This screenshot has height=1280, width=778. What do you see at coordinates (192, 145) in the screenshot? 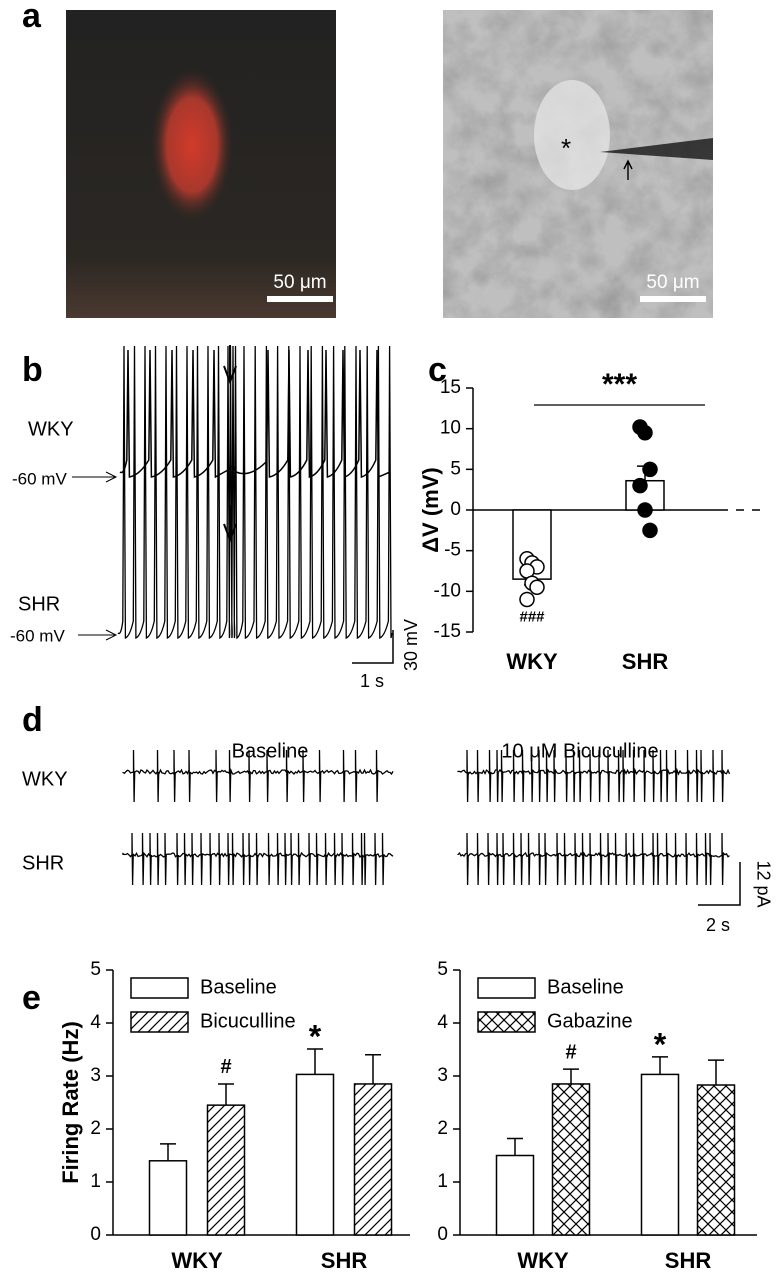
I see `labeled-cell` at bounding box center [192, 145].